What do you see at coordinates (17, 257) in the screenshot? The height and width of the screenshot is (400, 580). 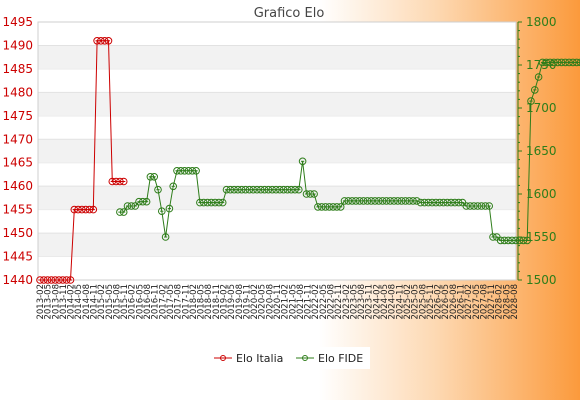 I see `left-tick-label: 1445` at bounding box center [17, 257].